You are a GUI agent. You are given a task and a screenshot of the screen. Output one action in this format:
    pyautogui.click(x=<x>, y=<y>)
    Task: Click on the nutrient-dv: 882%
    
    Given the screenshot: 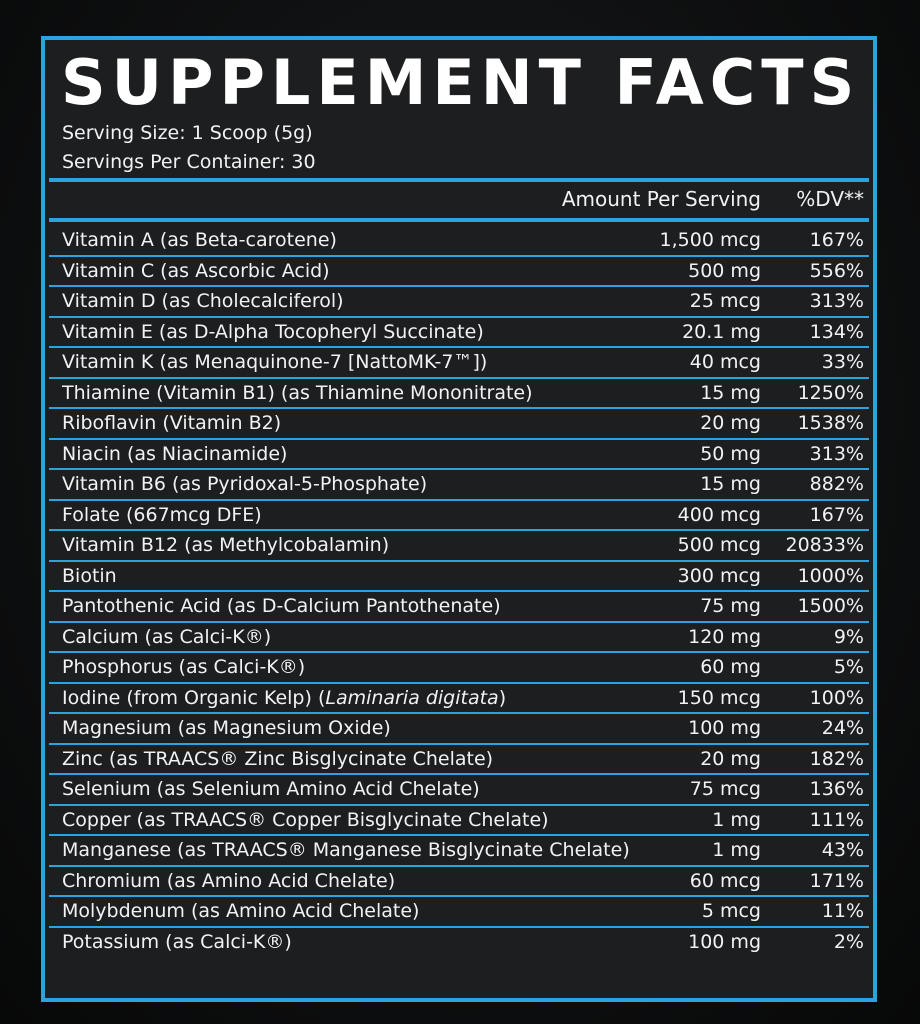 What is the action you would take?
    pyautogui.click(x=836, y=484)
    